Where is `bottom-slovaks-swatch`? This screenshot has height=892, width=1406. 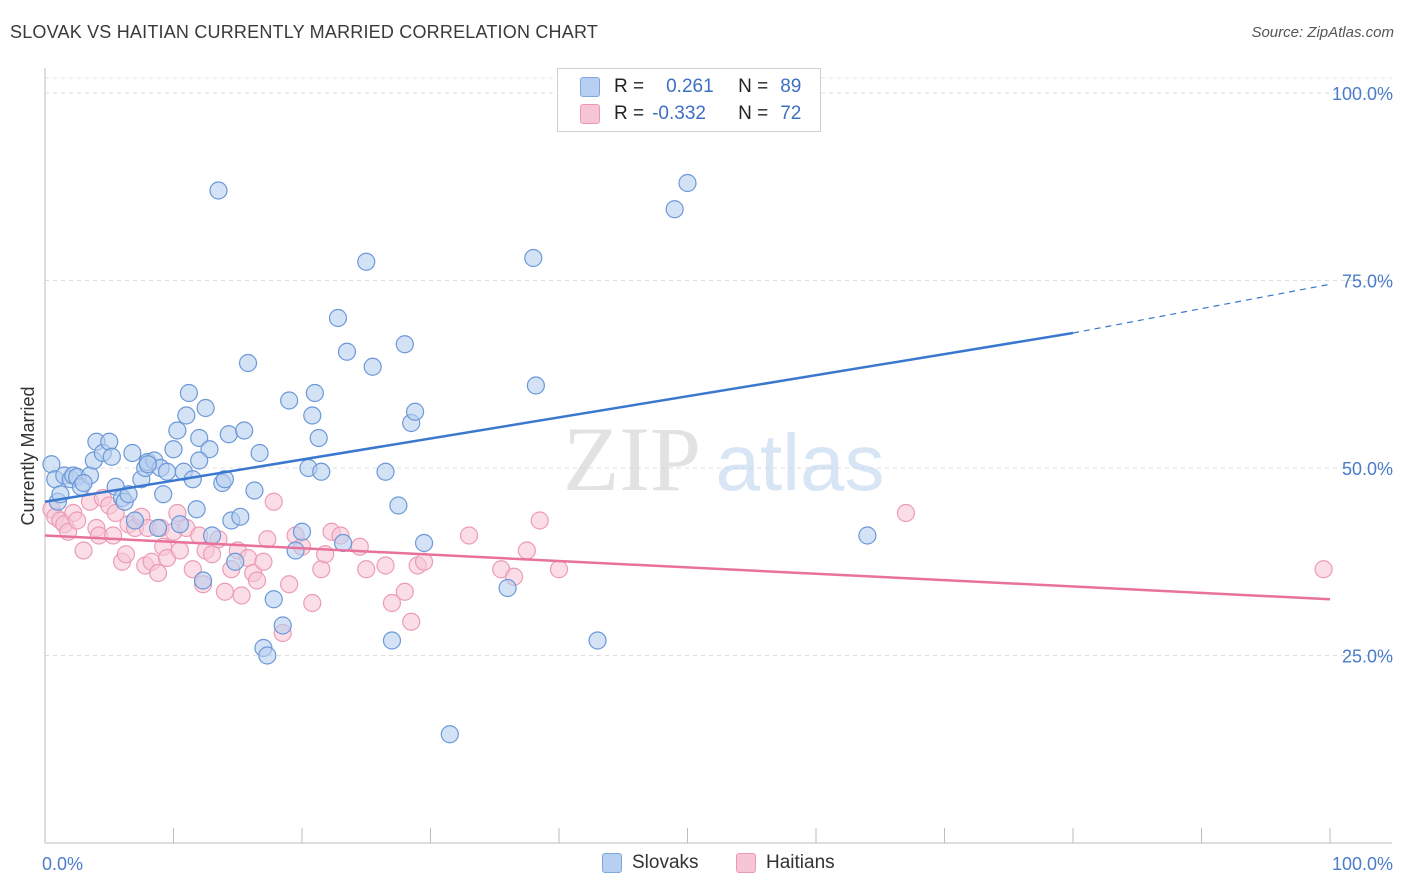 bottom-slovaks-swatch is located at coordinates (612, 863).